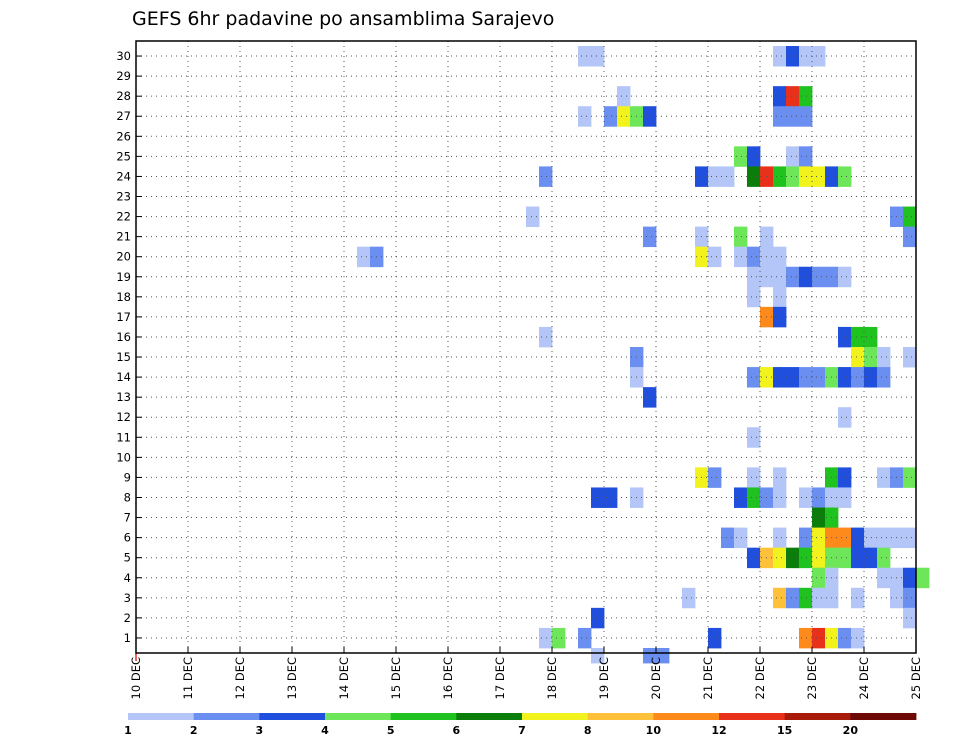 The width and height of the screenshot is (960, 742). What do you see at coordinates (806, 156) in the screenshot?
I see `precip-cell-m25-t52` at bounding box center [806, 156].